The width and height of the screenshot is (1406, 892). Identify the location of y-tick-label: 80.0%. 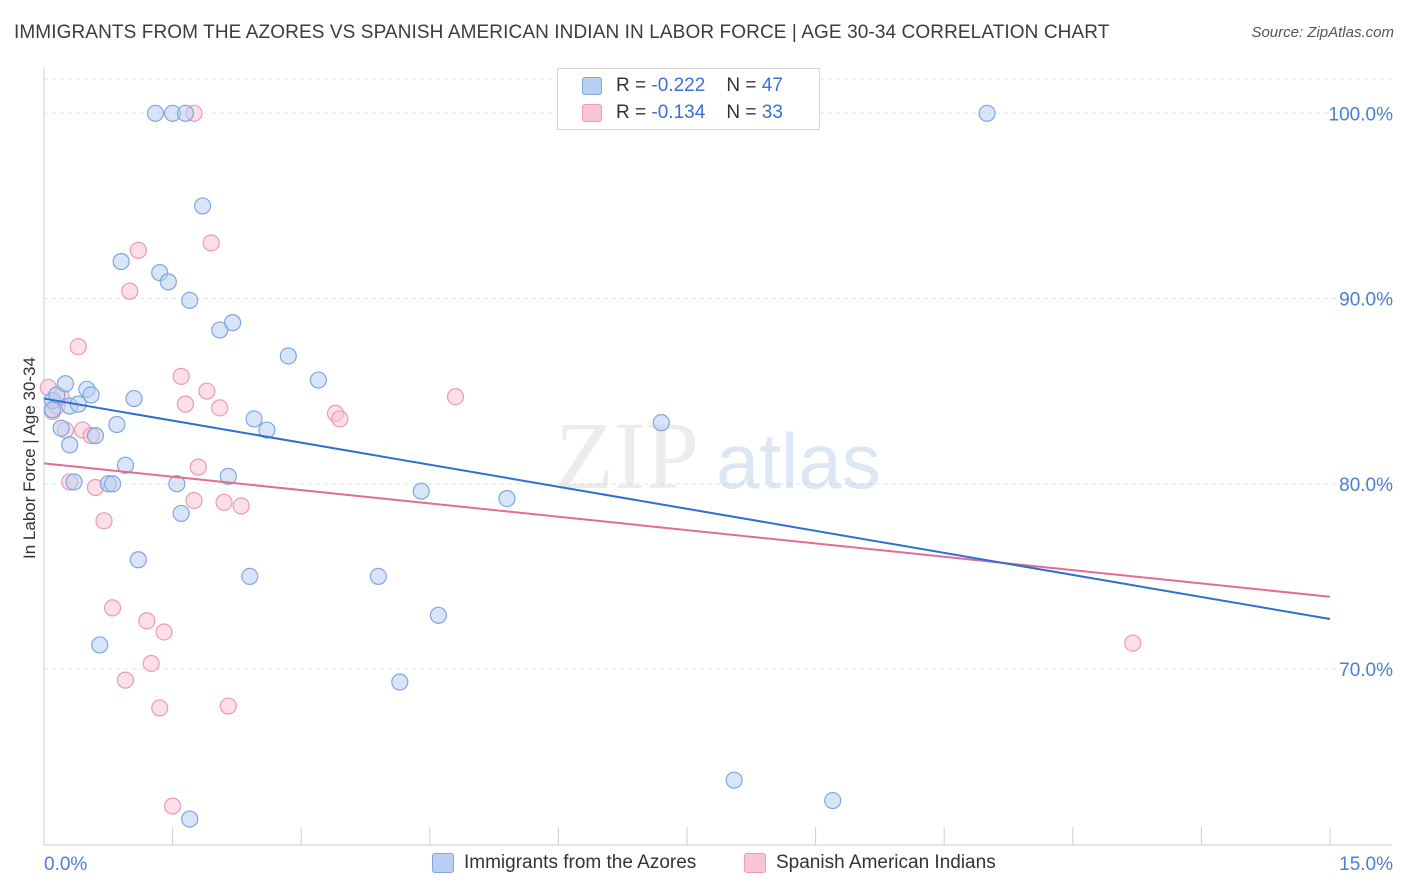
(1366, 485).